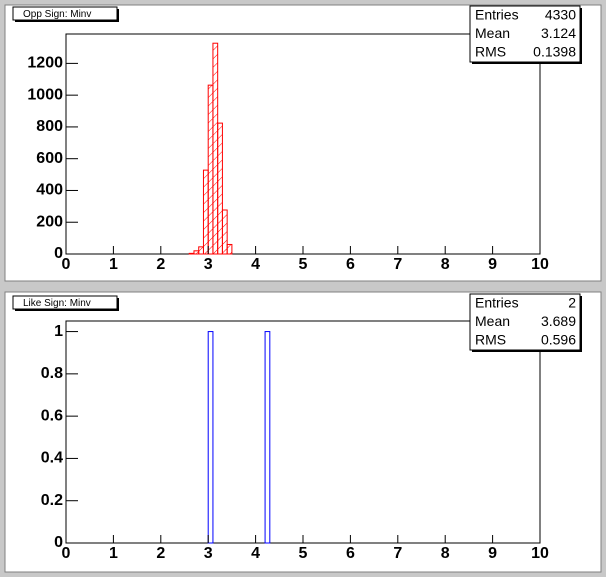  What do you see at coordinates (58, 331) in the screenshot?
I see `y-tick-label: 1` at bounding box center [58, 331].